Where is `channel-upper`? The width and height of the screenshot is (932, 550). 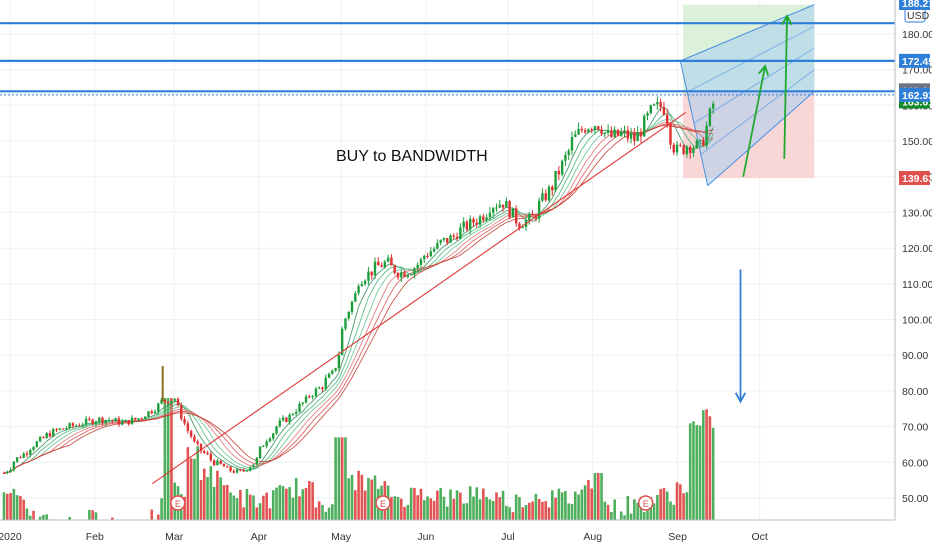 channel-upper is located at coordinates (747, 33).